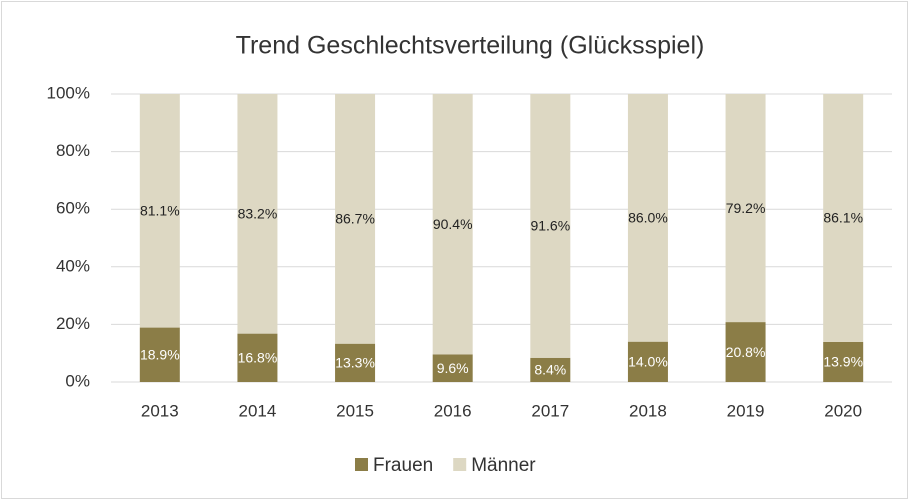 The image size is (911, 502). Describe the element at coordinates (160, 410) in the screenshot. I see `x-tick-label: 2013` at that location.